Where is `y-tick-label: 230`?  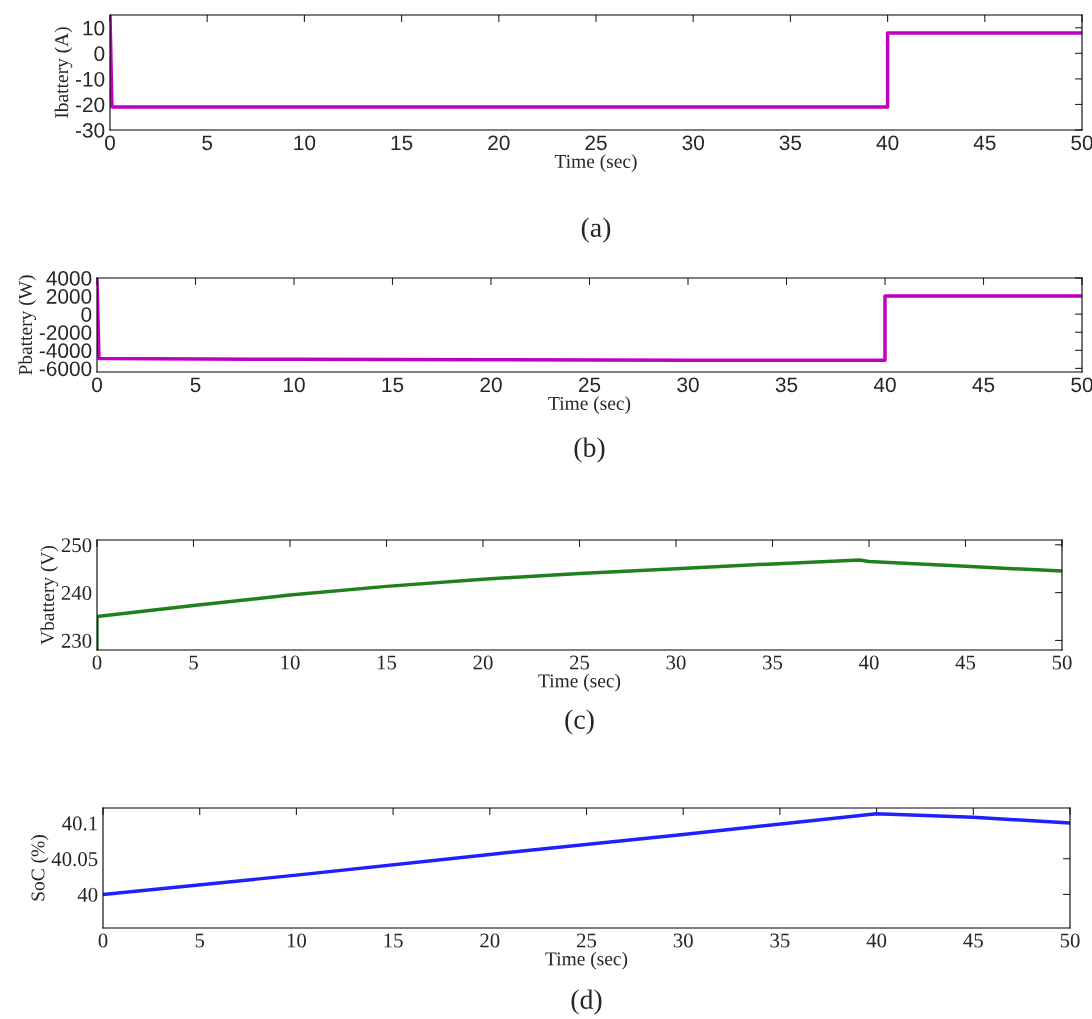 y-tick-label: 230 is located at coordinates (76, 640).